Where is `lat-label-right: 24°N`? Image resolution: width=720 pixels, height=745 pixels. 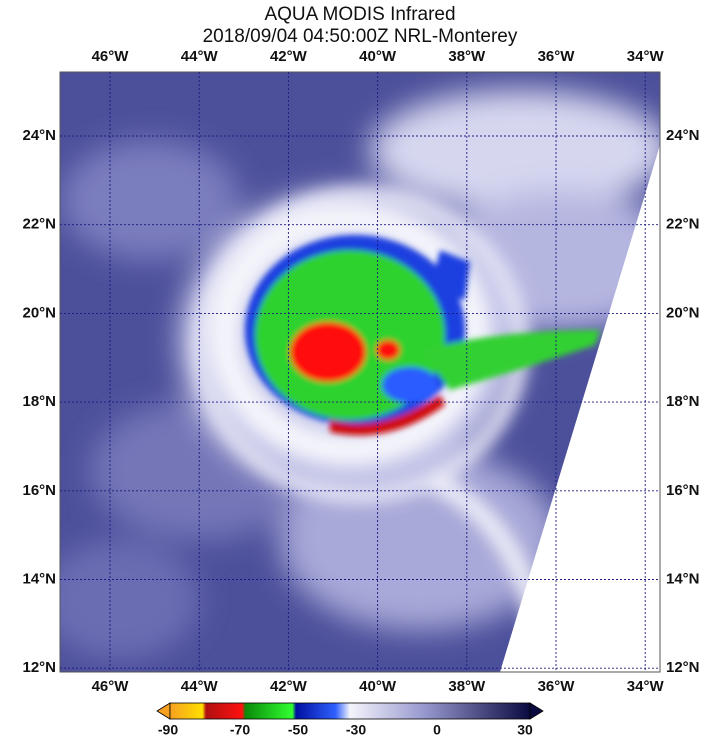 lat-label-right: 24°N is located at coordinates (683, 135).